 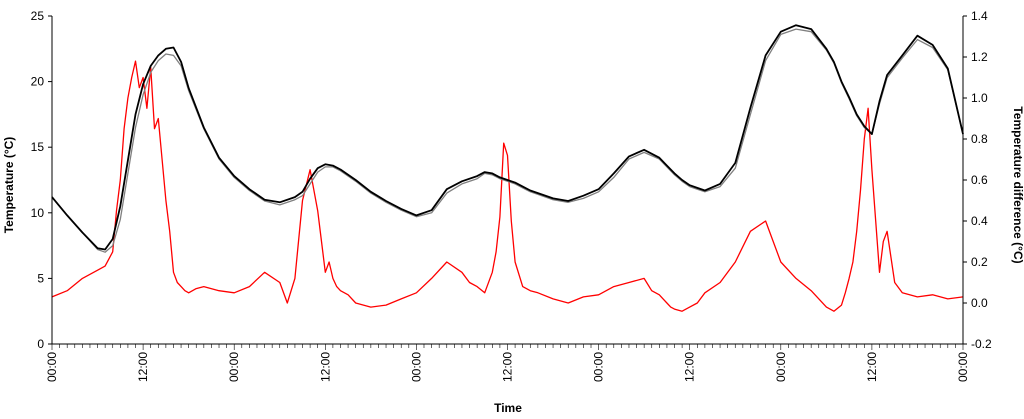 I want to click on x-axis-title: Time, so click(x=508, y=408).